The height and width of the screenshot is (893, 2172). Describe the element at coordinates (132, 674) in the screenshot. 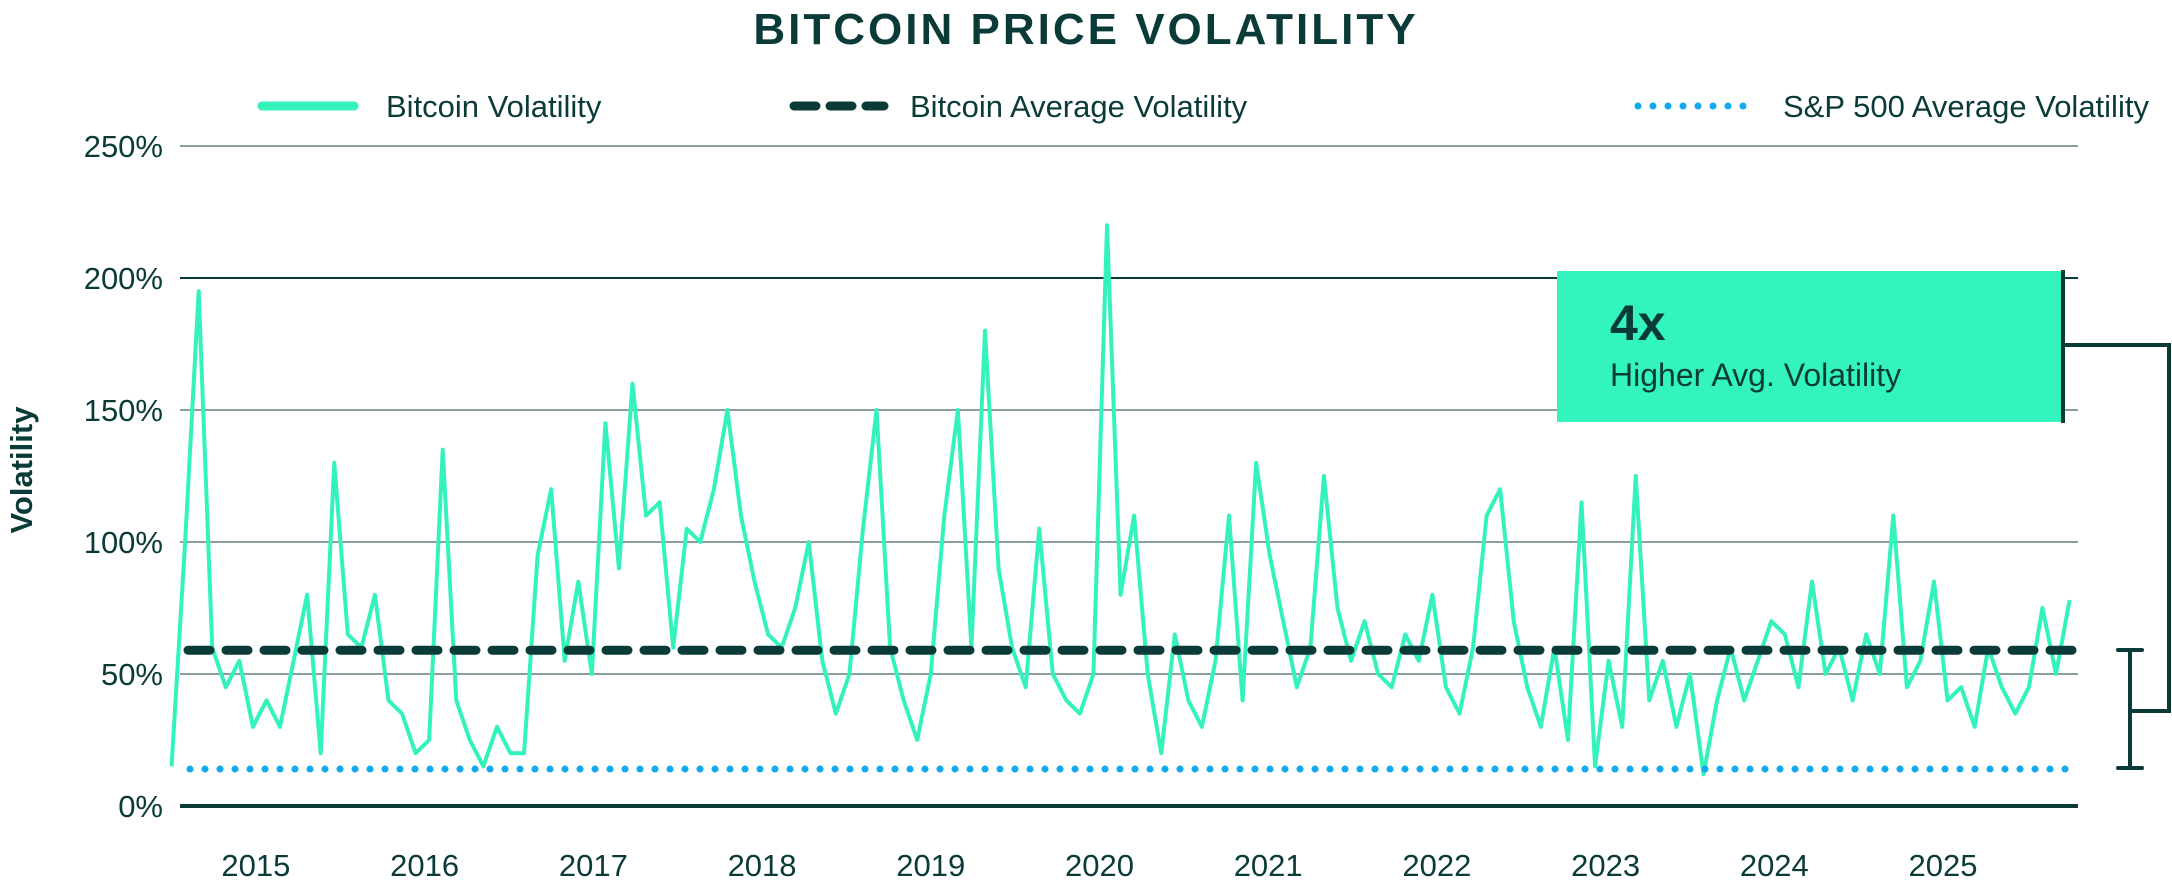

I see `y-tick-label: 50%` at that location.